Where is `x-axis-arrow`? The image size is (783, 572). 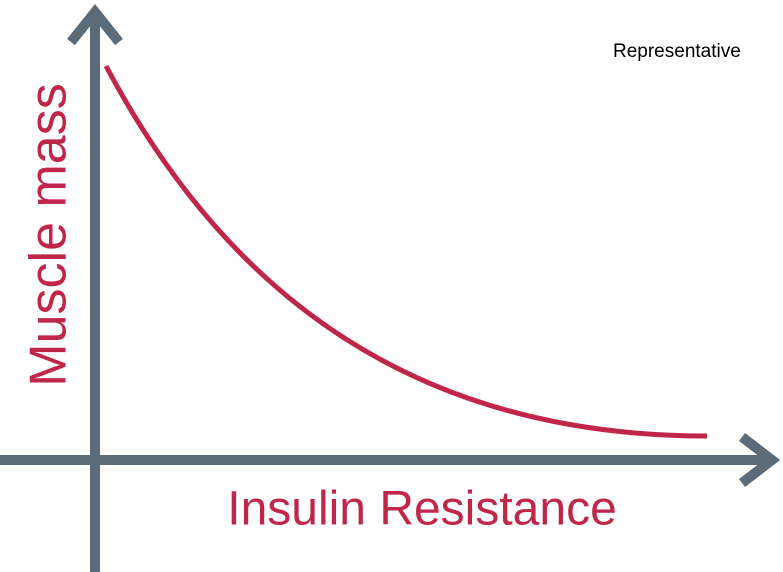
x-axis-arrow is located at coordinates (759, 460).